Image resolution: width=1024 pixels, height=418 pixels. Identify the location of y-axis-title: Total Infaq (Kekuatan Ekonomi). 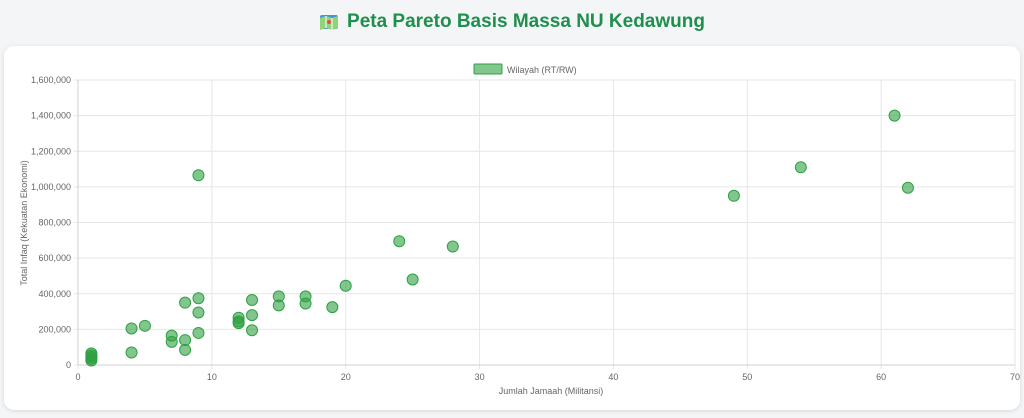
(24, 223).